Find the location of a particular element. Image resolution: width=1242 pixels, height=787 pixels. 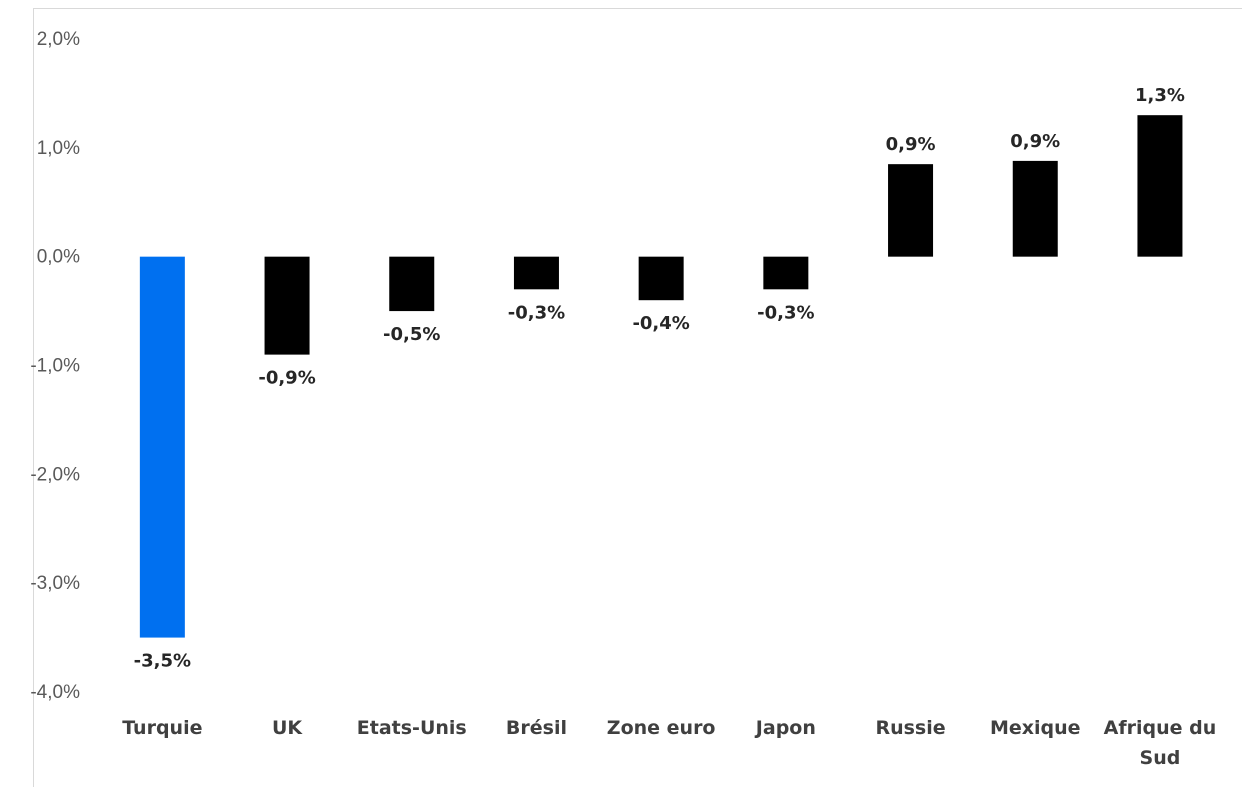

chart-border-left is located at coordinates (33, 397).